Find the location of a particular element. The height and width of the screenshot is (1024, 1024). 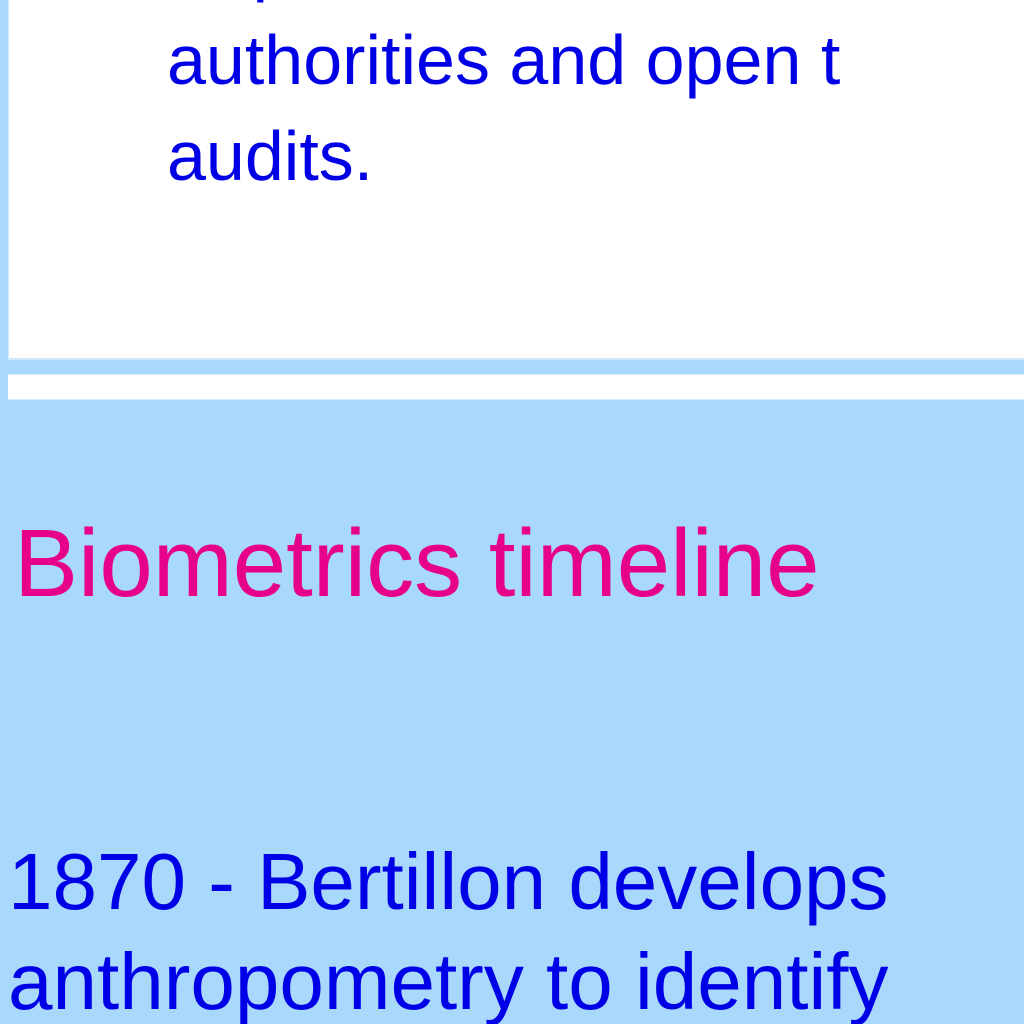

card-line-partial: re-presented to elected is located at coordinates (595, 6).